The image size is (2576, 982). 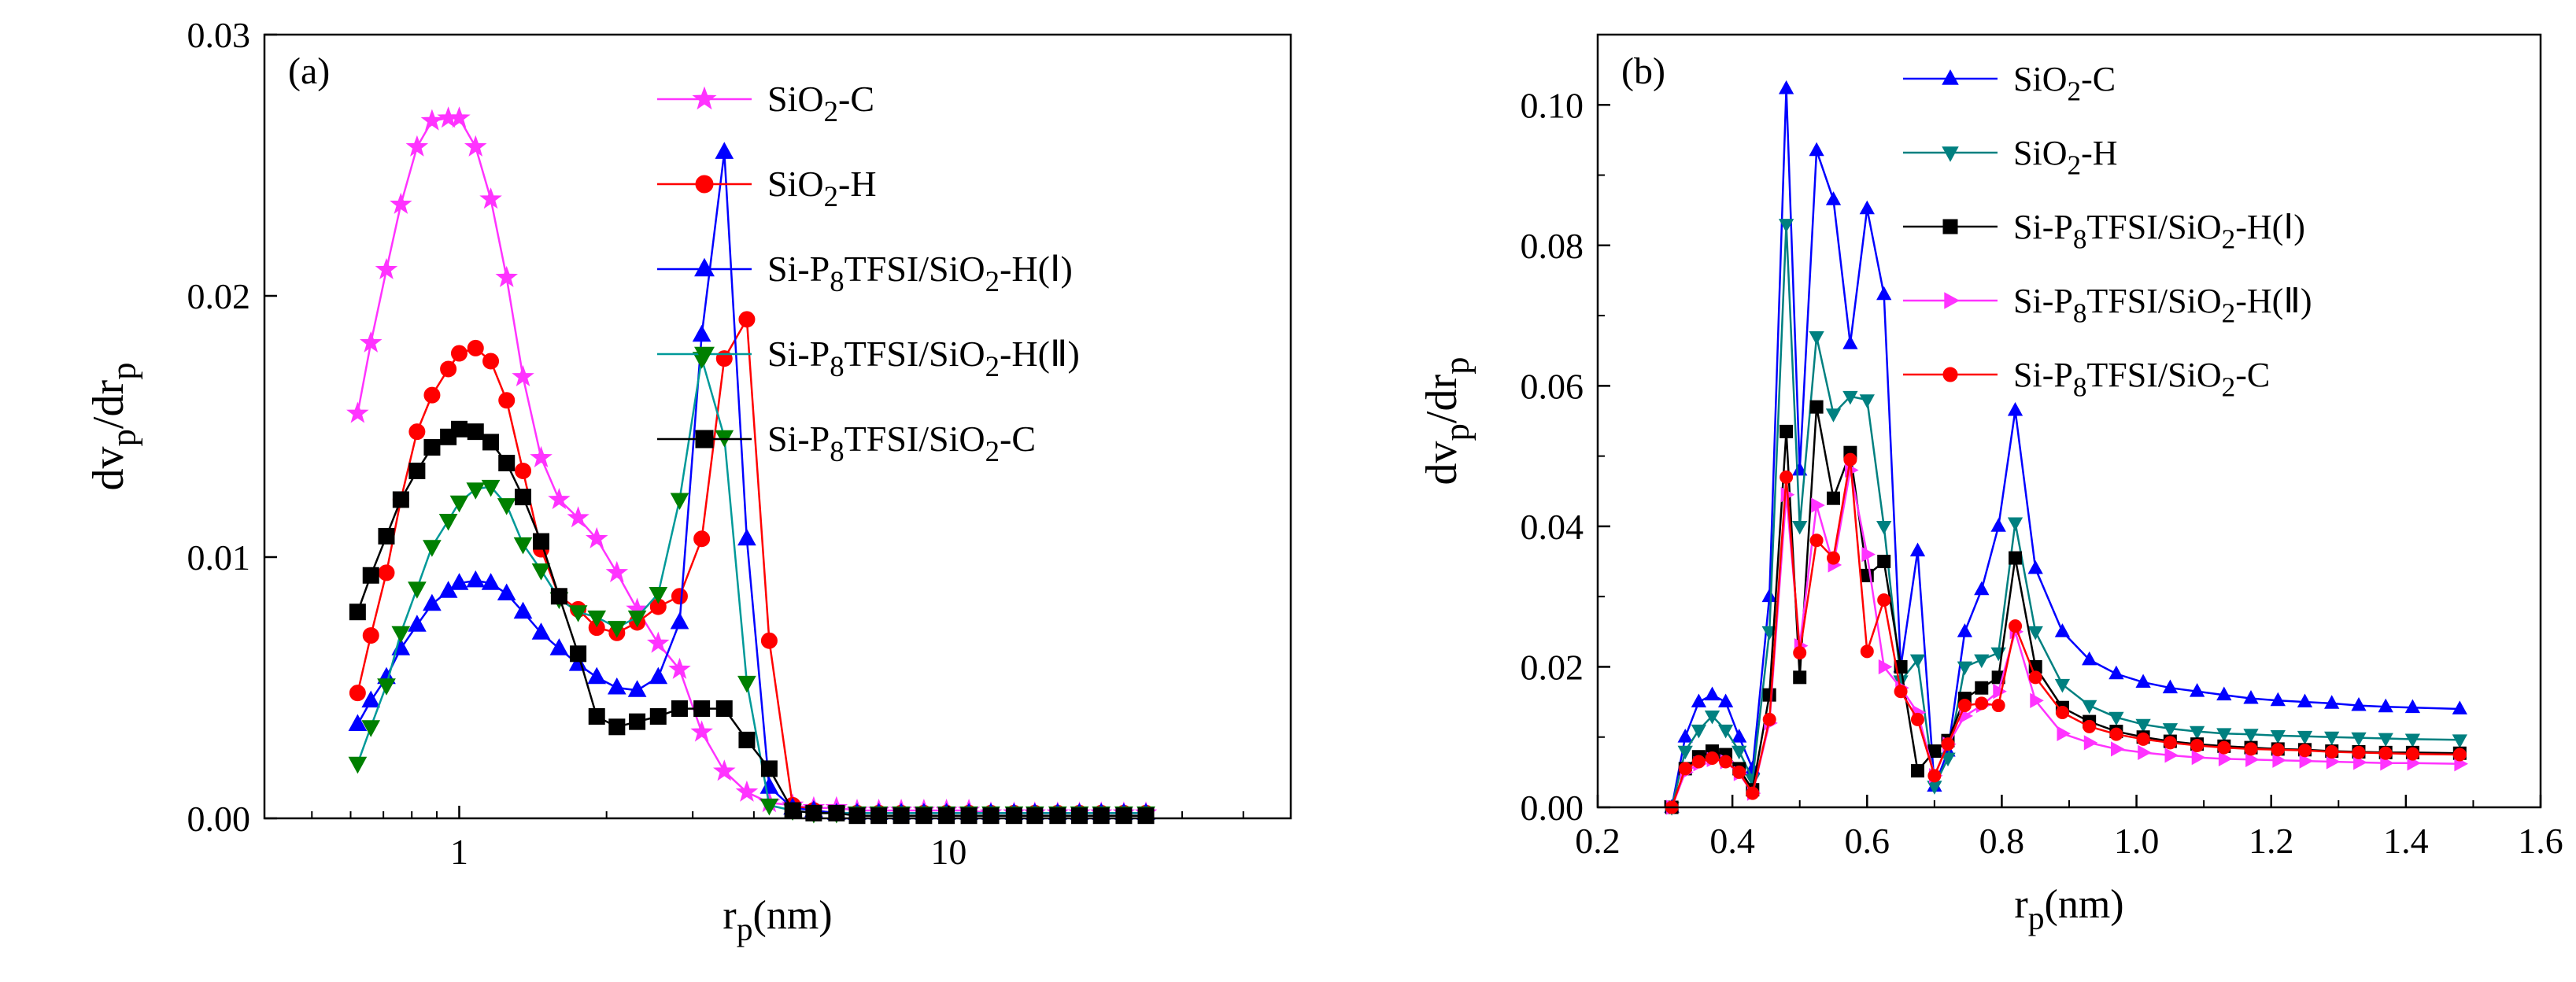 What do you see at coordinates (1552, 386) in the screenshot?
I see `y-tick-label: 0.06` at bounding box center [1552, 386].